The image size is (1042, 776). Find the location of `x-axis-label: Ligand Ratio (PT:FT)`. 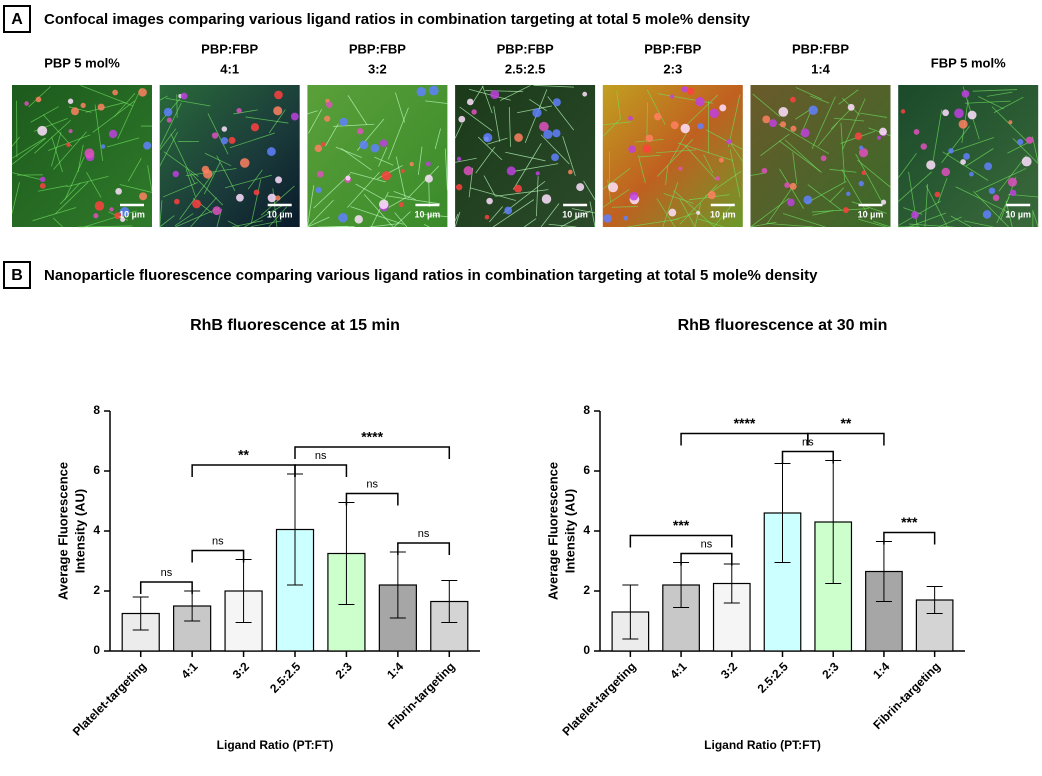

x-axis-label: Ligand Ratio (PT:FT) is located at coordinates (762, 745).